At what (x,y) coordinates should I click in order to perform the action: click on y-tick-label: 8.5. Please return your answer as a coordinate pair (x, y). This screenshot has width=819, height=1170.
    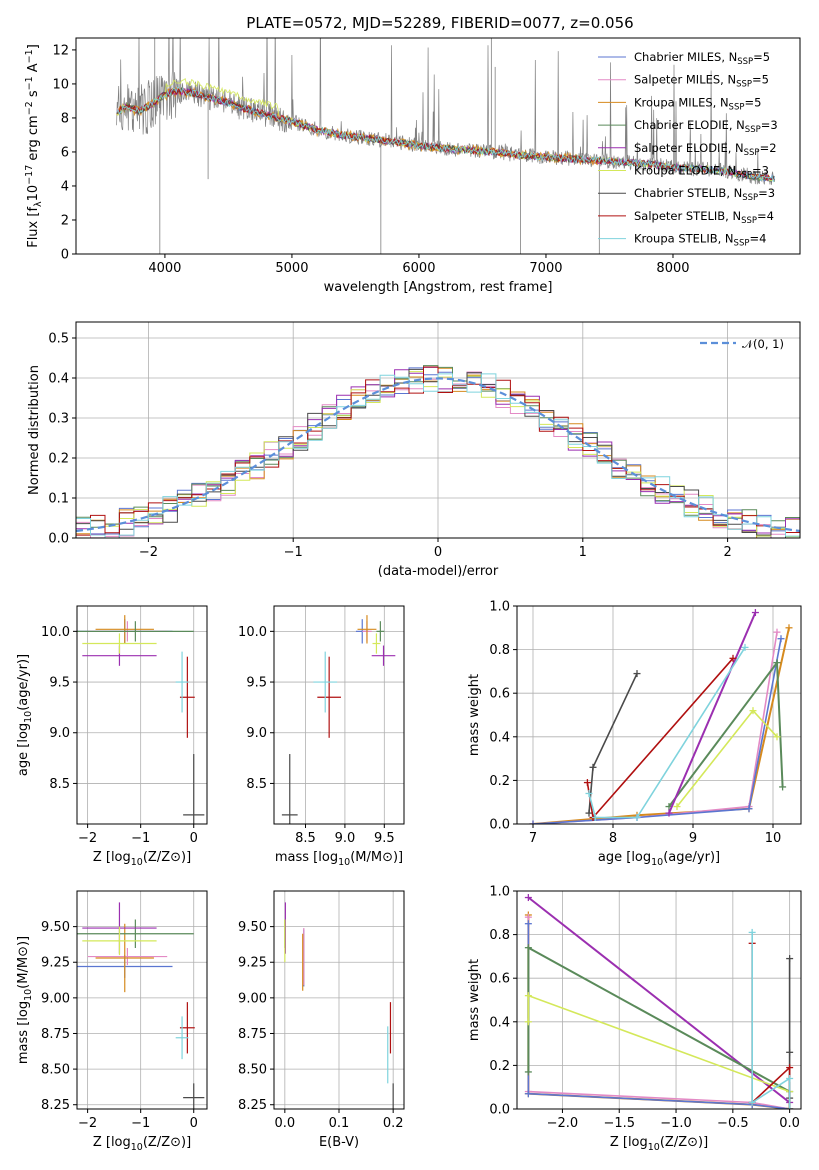
    Looking at the image, I should click on (256, 784).